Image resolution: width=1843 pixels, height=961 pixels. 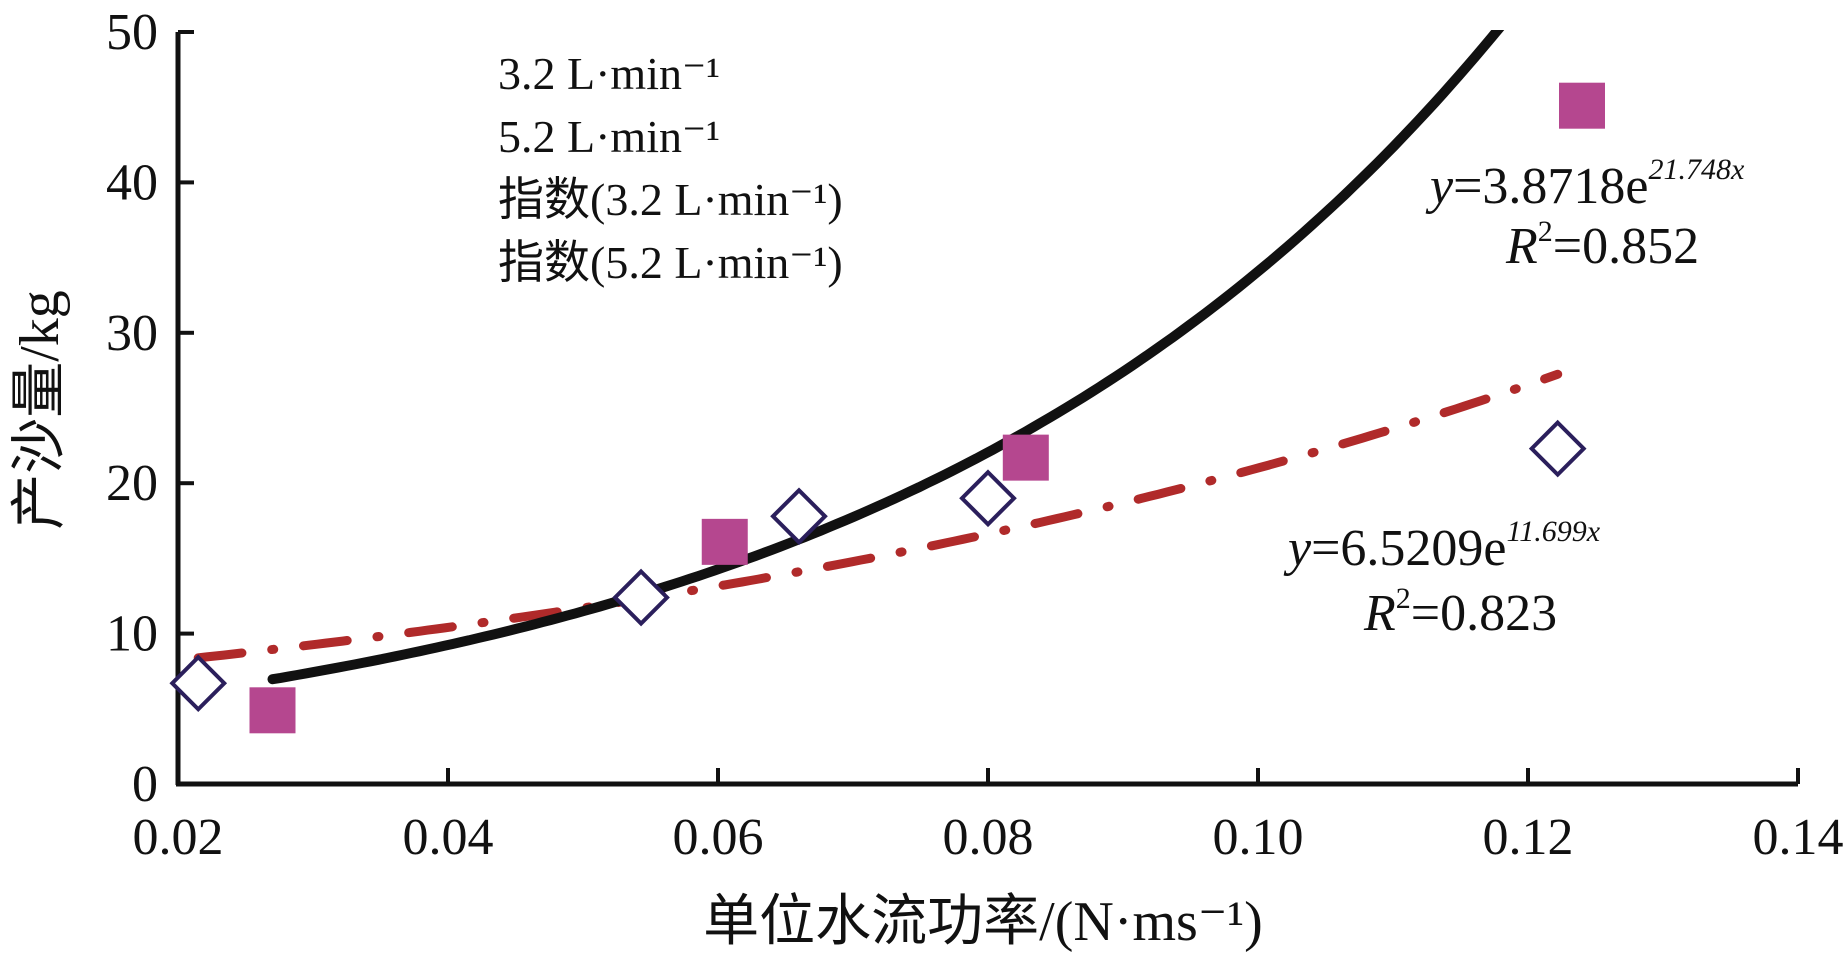 I want to click on legend-entry-trend-2: 指数(5.2 L·min⁻¹), so click(x=670, y=262).